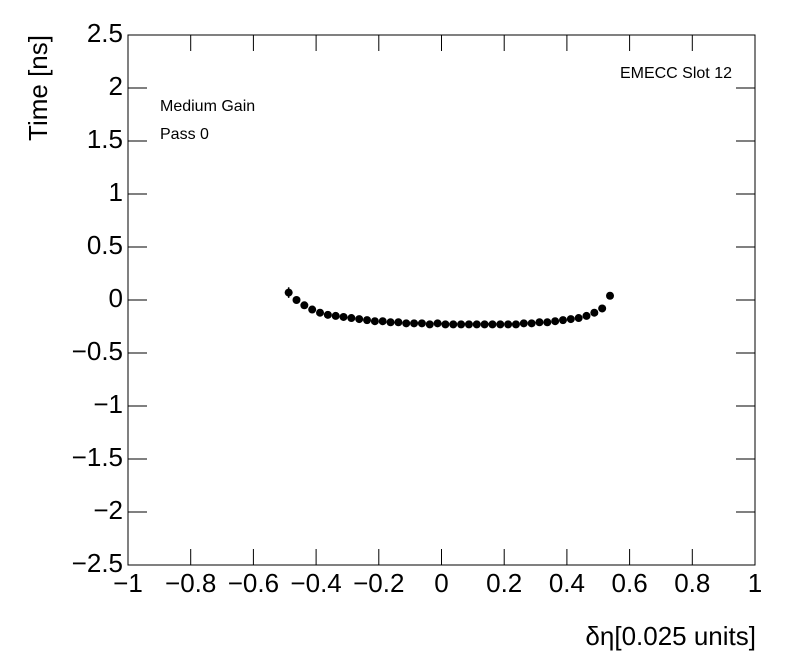 This screenshot has height=672, width=796. I want to click on x-tick-label: −0.6, so click(253, 583).